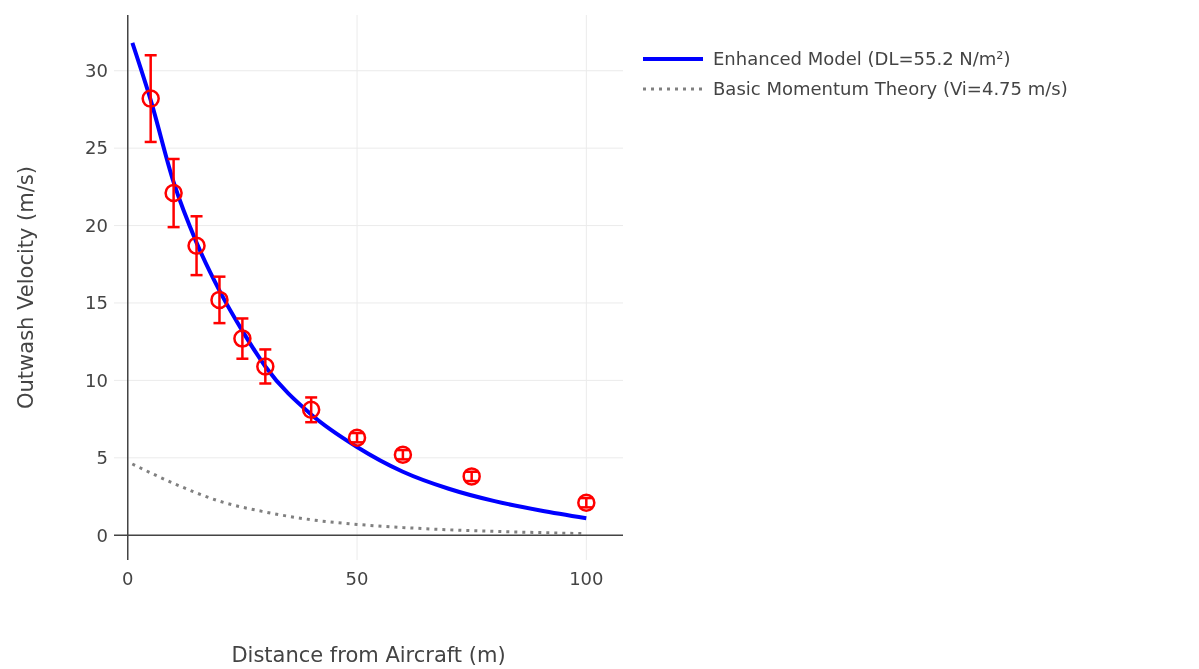 This screenshot has height=669, width=1199. I want to click on y-tick-label: 0, so click(102, 535).